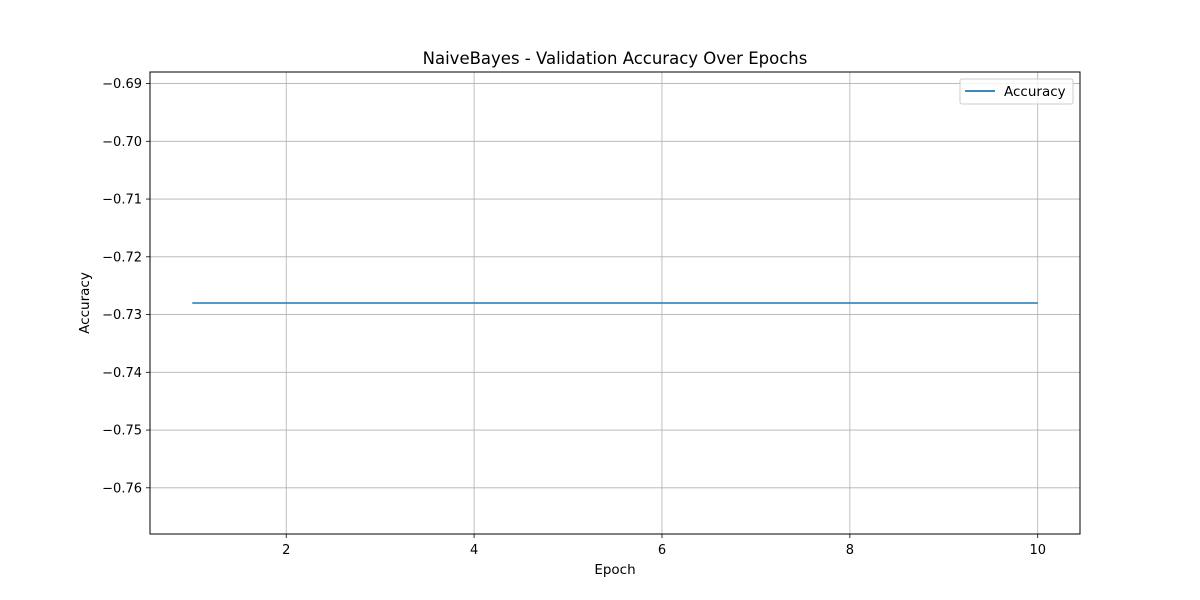  I want to click on legend-box, so click(1016, 91).